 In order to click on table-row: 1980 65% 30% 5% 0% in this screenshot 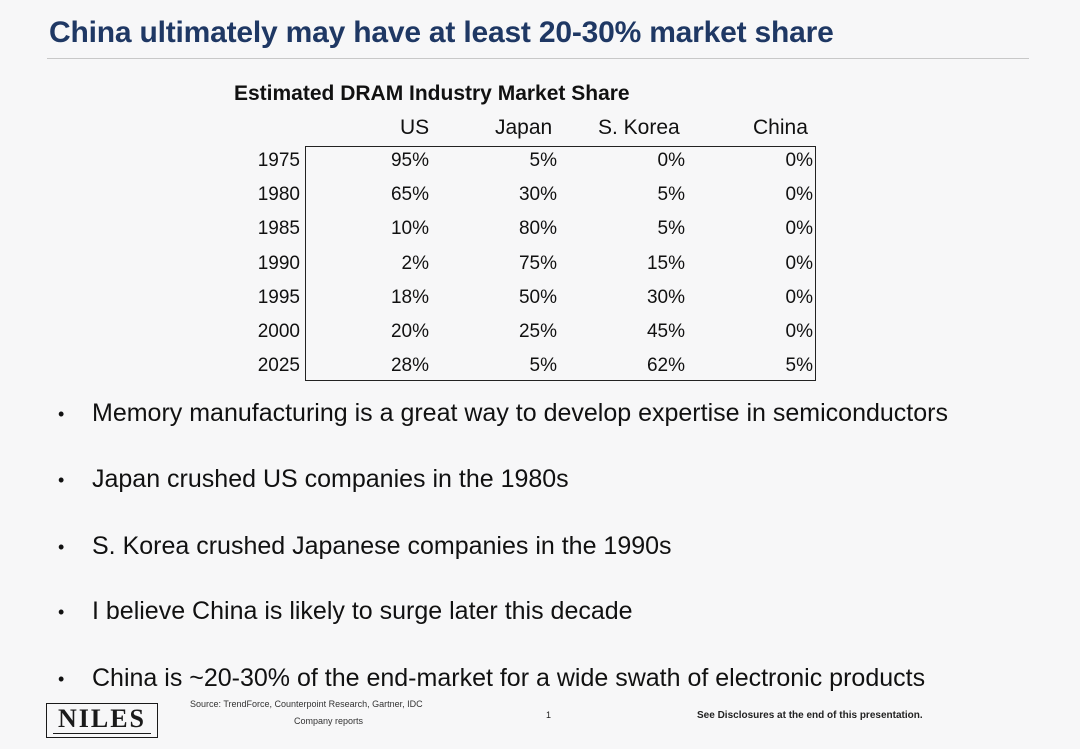, I will do `click(540, 201)`.